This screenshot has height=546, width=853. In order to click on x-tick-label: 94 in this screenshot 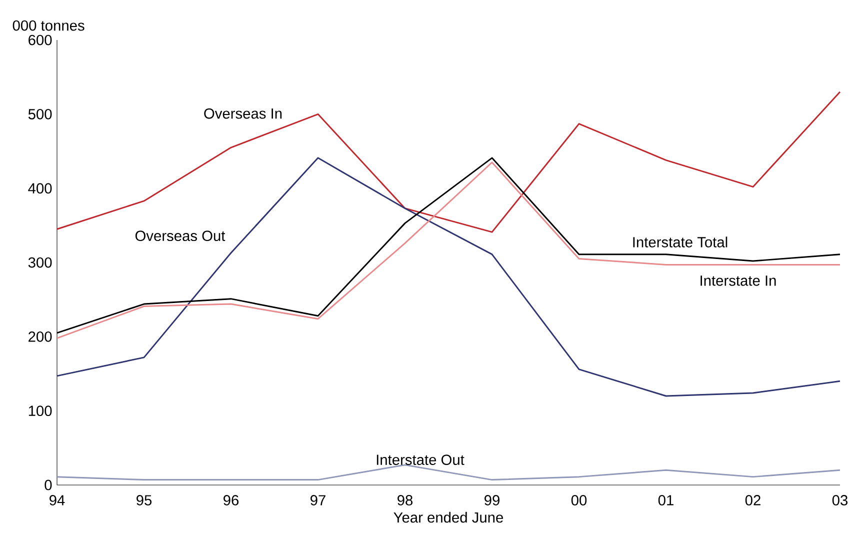, I will do `click(57, 500)`.